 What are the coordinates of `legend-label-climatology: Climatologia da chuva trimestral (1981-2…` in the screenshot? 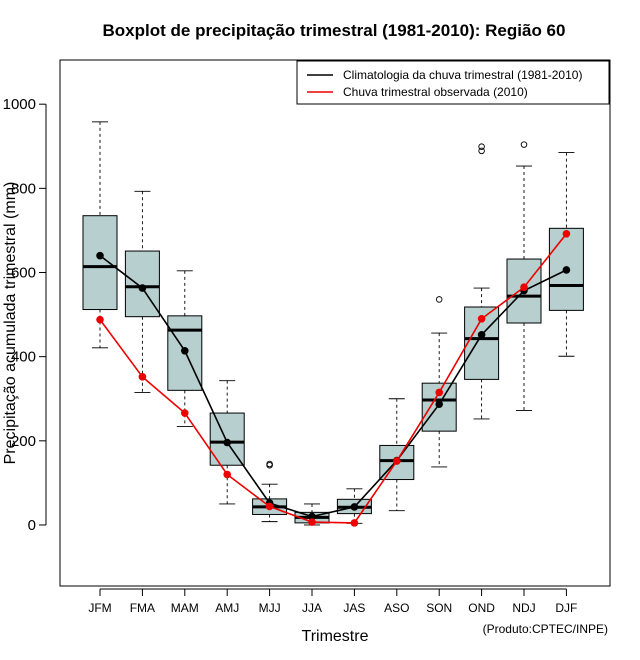 It's located at (462, 75).